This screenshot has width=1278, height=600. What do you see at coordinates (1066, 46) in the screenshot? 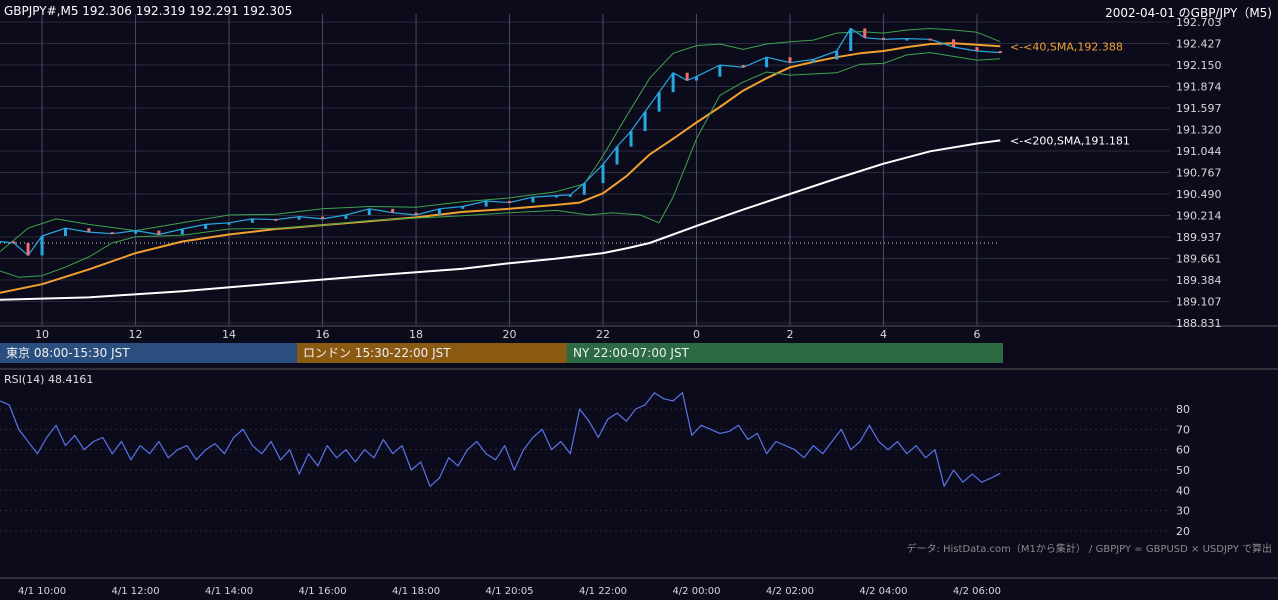
I see `sma40-value-label: <-<40,SMA,192.388` at bounding box center [1066, 46].